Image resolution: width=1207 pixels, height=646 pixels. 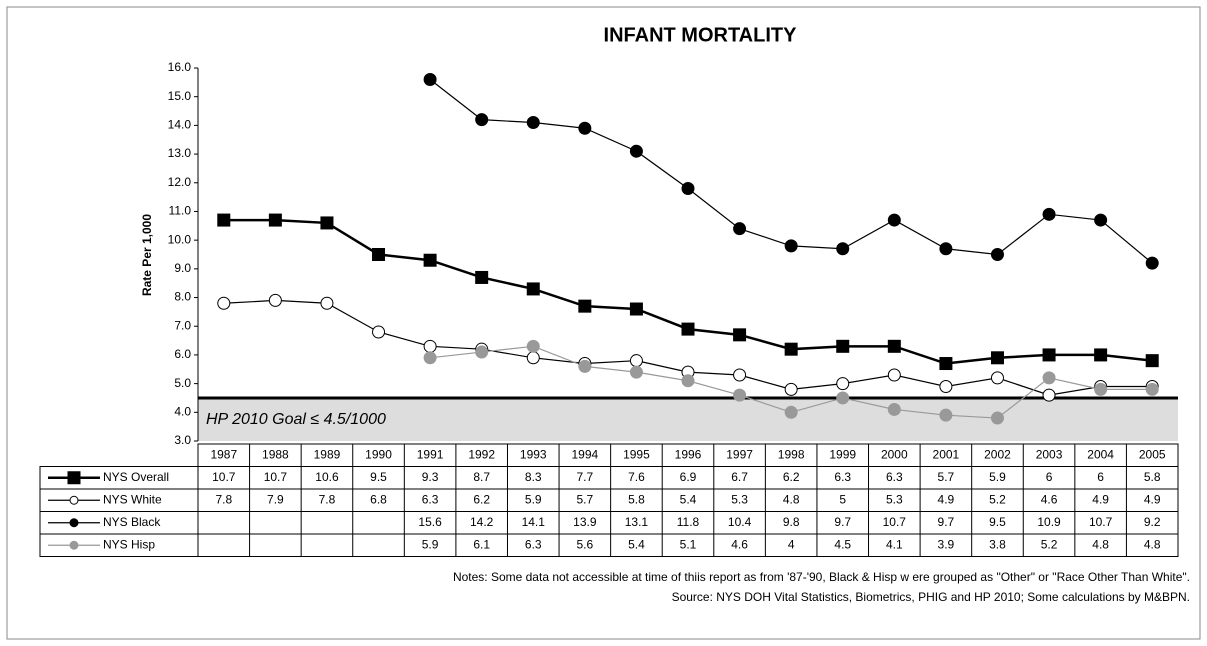 I want to click on table-value: 7.6, so click(x=636, y=477).